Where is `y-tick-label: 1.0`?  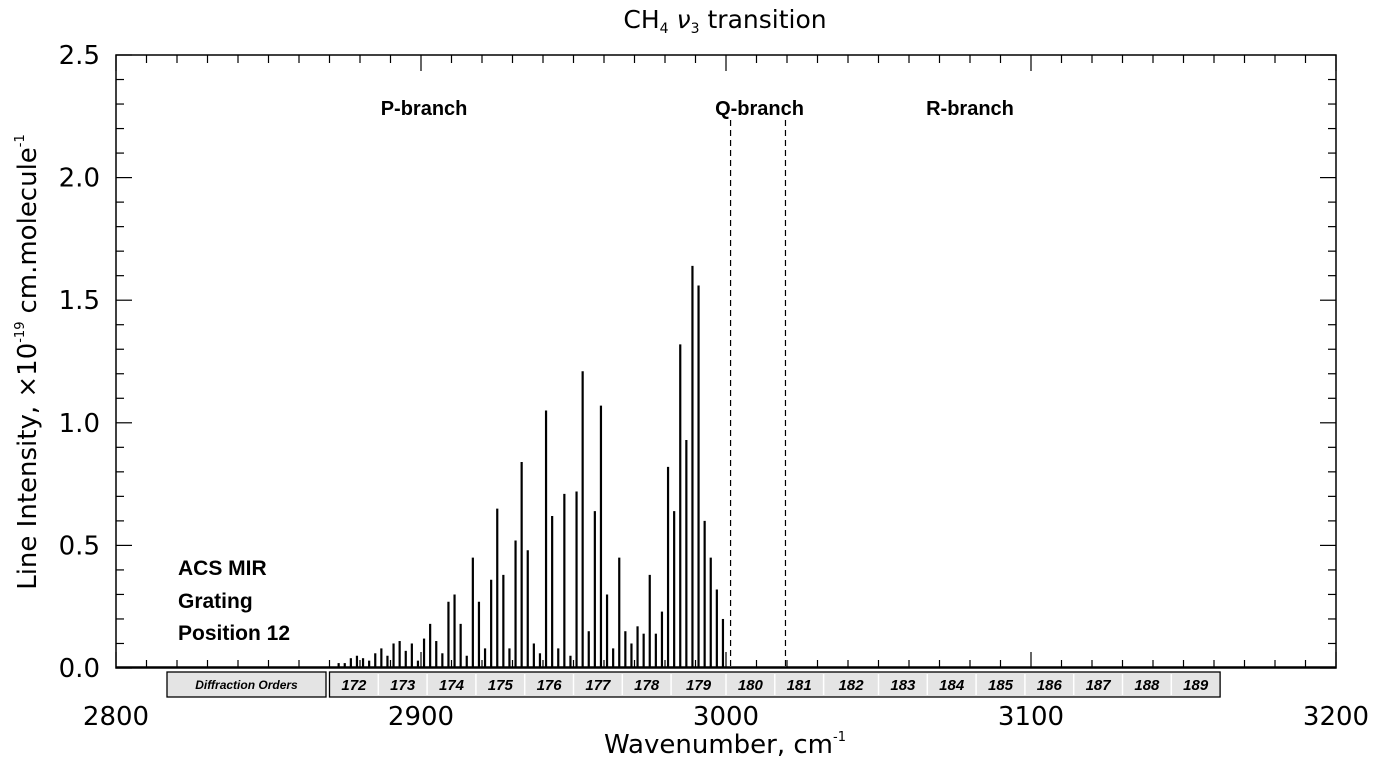 y-tick-label: 1.0 is located at coordinates (79, 424).